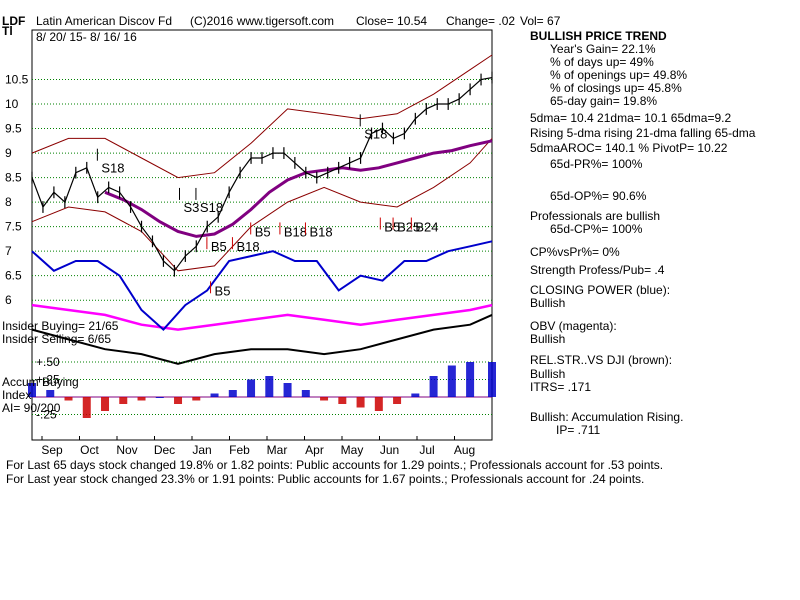 The image size is (800, 600). What do you see at coordinates (17, 80) in the screenshot?
I see `y-tick-label: 10.5` at bounding box center [17, 80].